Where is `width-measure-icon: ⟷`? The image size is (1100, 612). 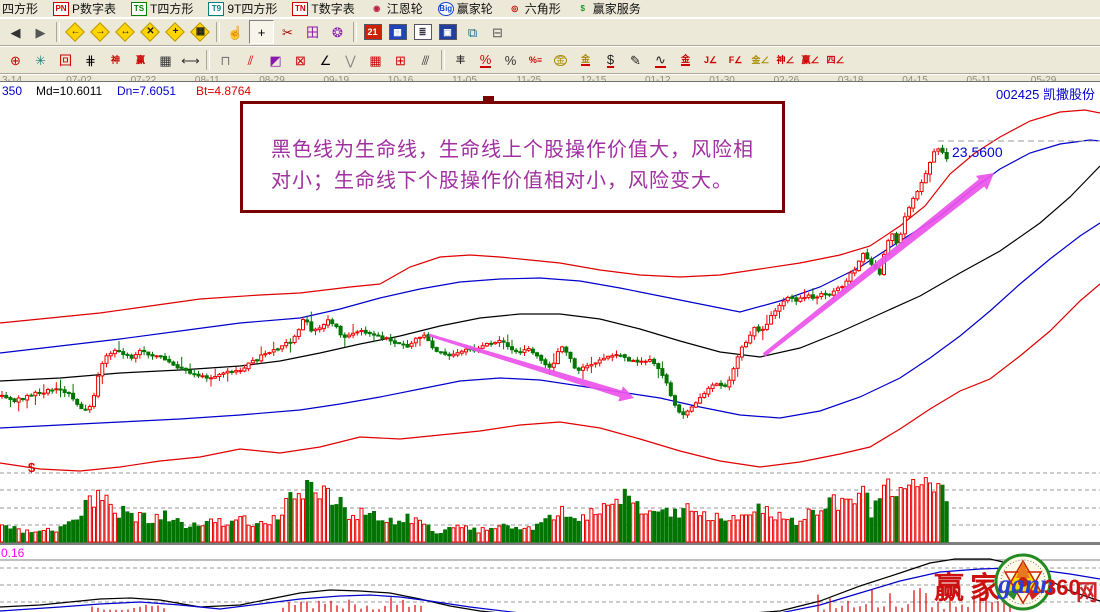 width-measure-icon: ⟷ is located at coordinates (190, 60).